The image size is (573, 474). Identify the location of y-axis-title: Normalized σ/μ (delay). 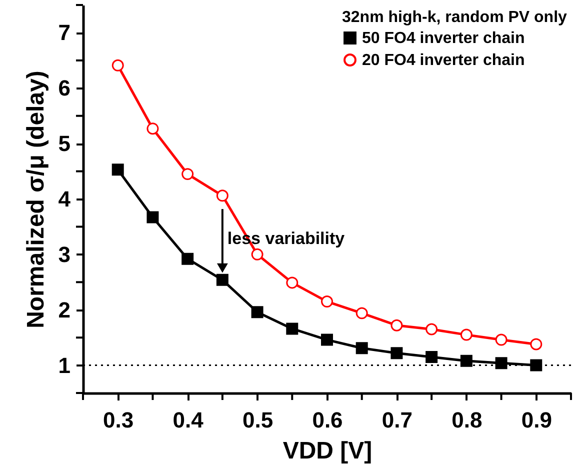
(36, 199).